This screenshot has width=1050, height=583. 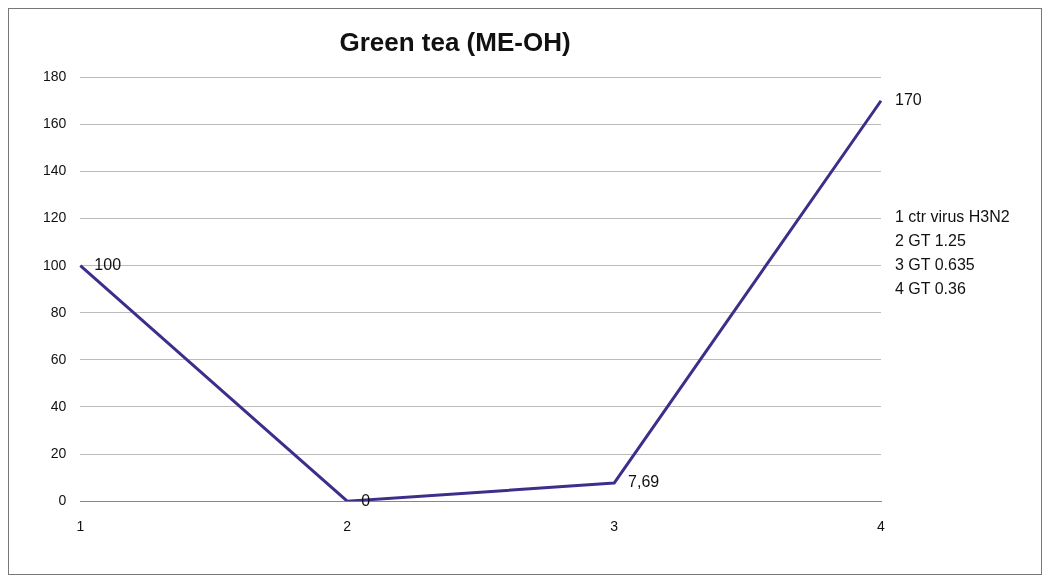 I want to click on data-label: 170, so click(x=908, y=100).